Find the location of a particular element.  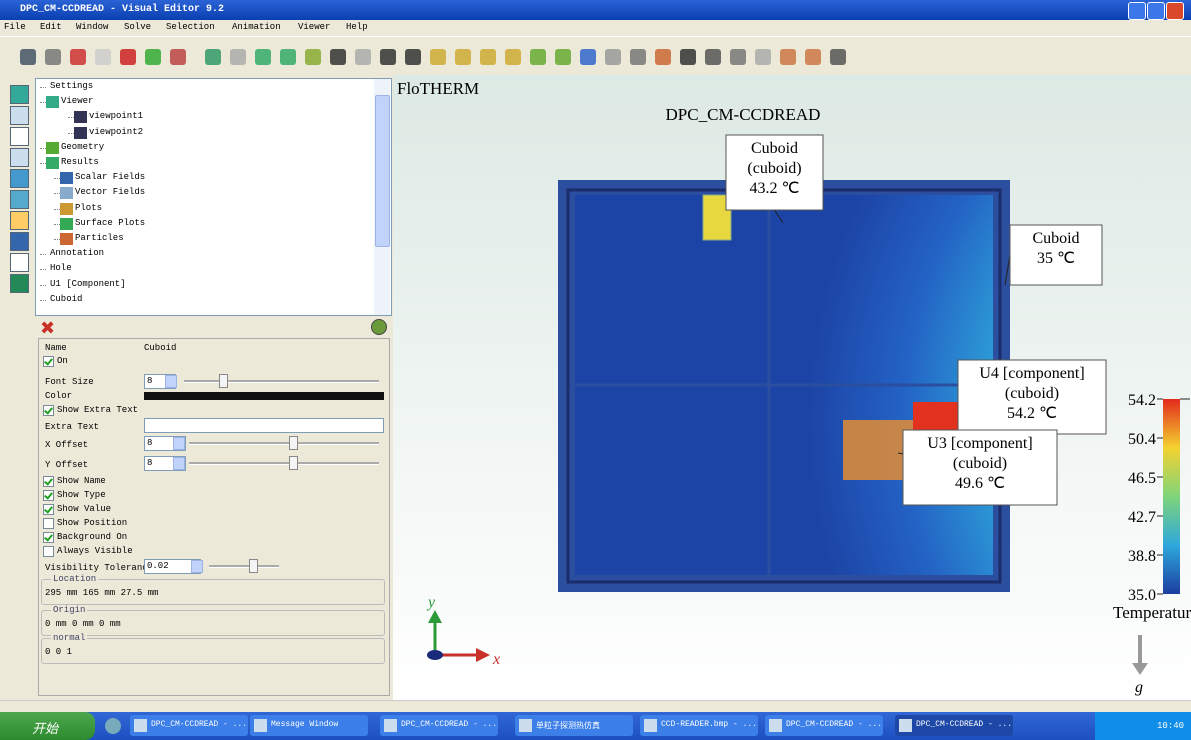

group-title: Origin is located at coordinates (69, 610).